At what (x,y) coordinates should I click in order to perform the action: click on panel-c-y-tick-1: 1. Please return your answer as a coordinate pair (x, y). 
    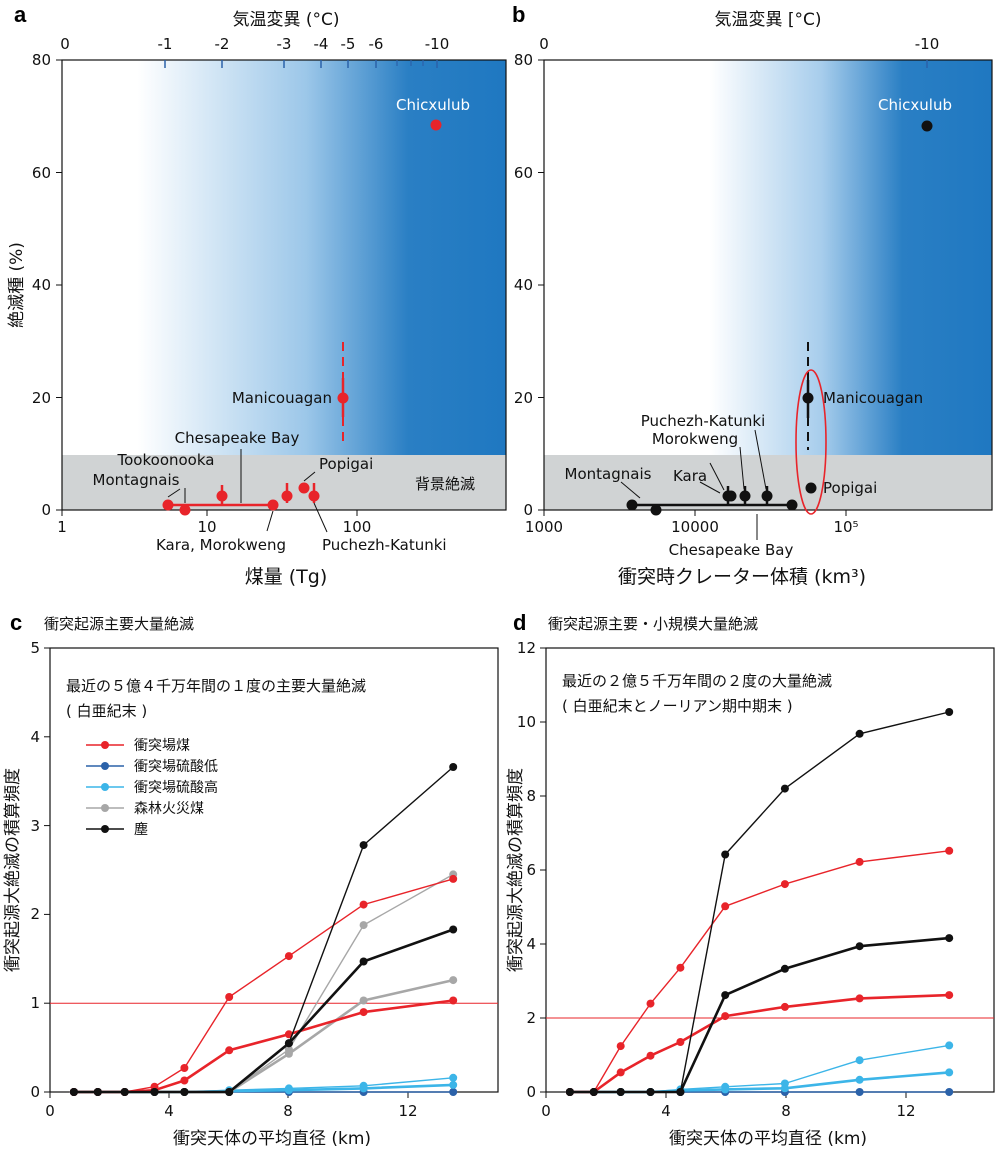
    Looking at the image, I should click on (35, 1003).